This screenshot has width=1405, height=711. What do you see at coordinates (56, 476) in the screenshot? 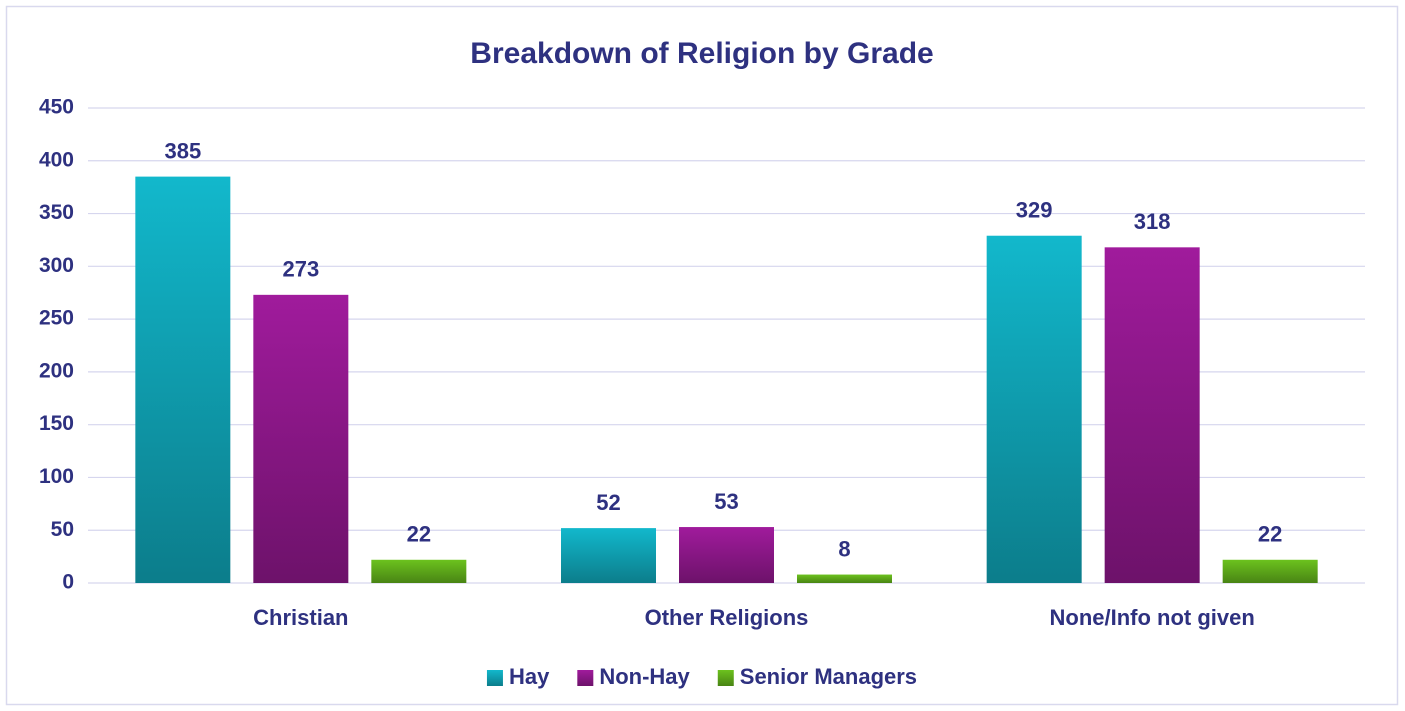
I see `y-tick-label: 100` at bounding box center [56, 476].